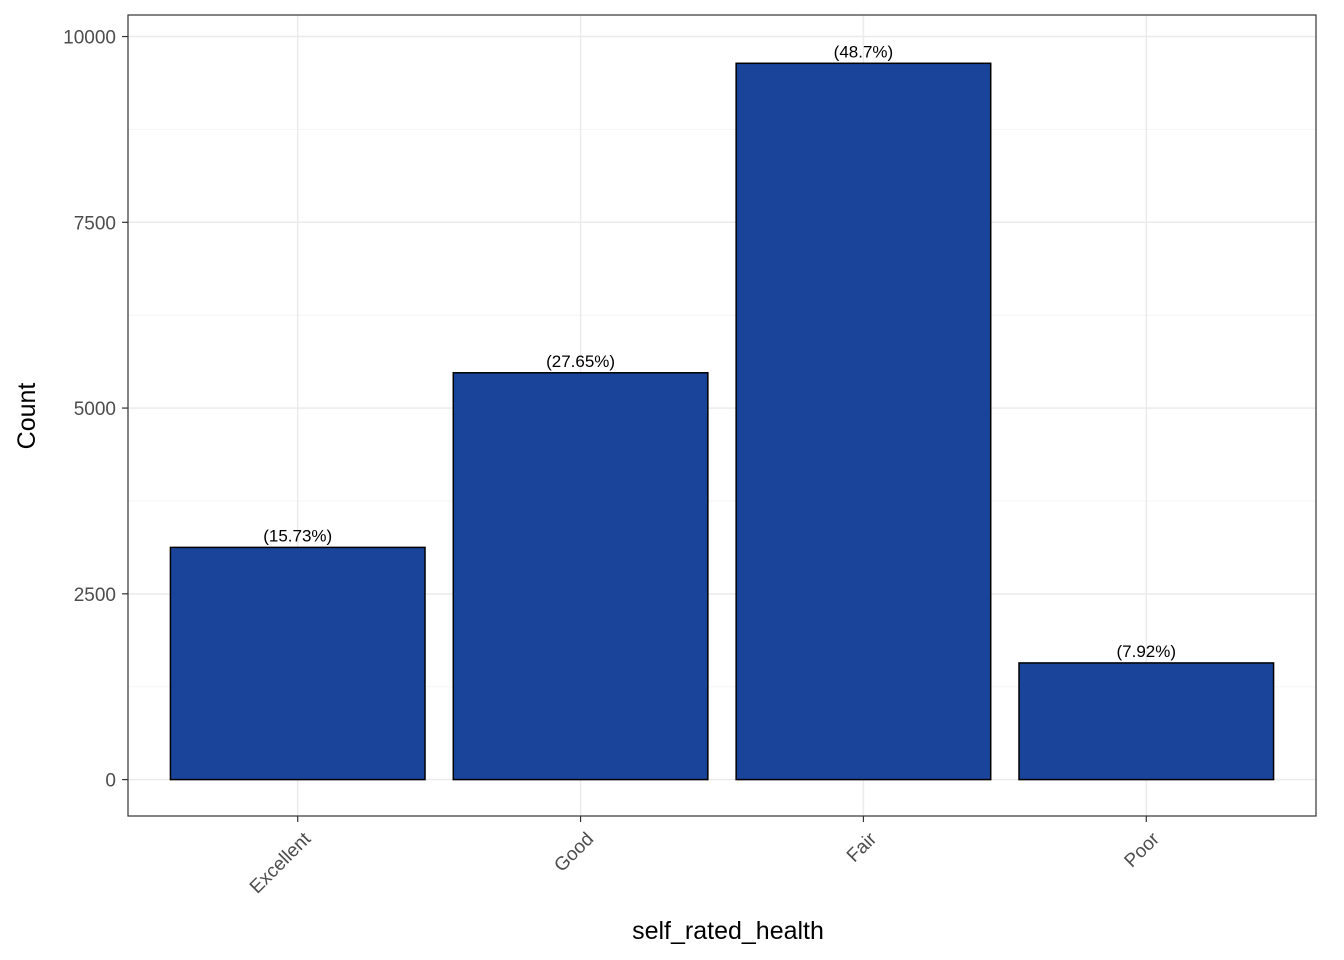  Describe the element at coordinates (705, 857) in the screenshot. I see `x-axis-ticks: Excellent Good Fair Poor` at that location.